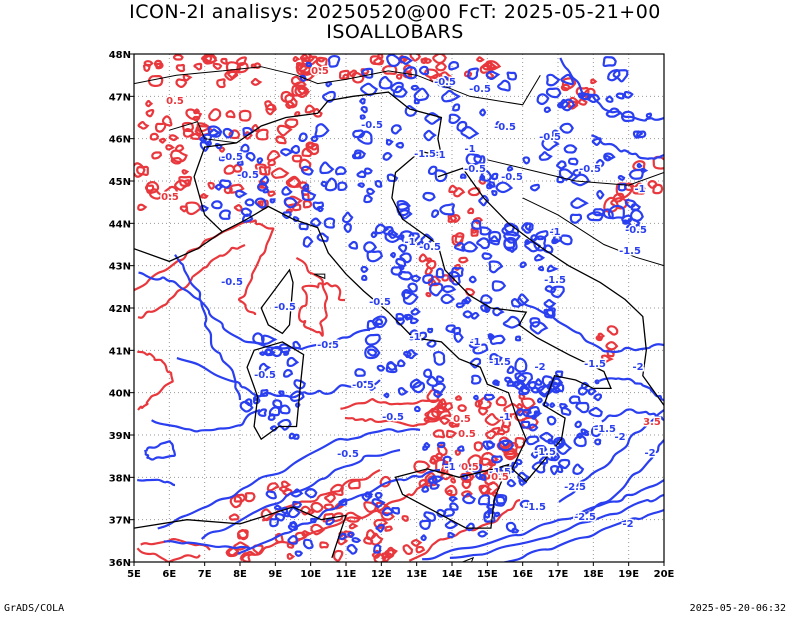 Image resolution: width=800 pixels, height=618 pixels. I want to click on lon-tick-label: 19E, so click(628, 574).